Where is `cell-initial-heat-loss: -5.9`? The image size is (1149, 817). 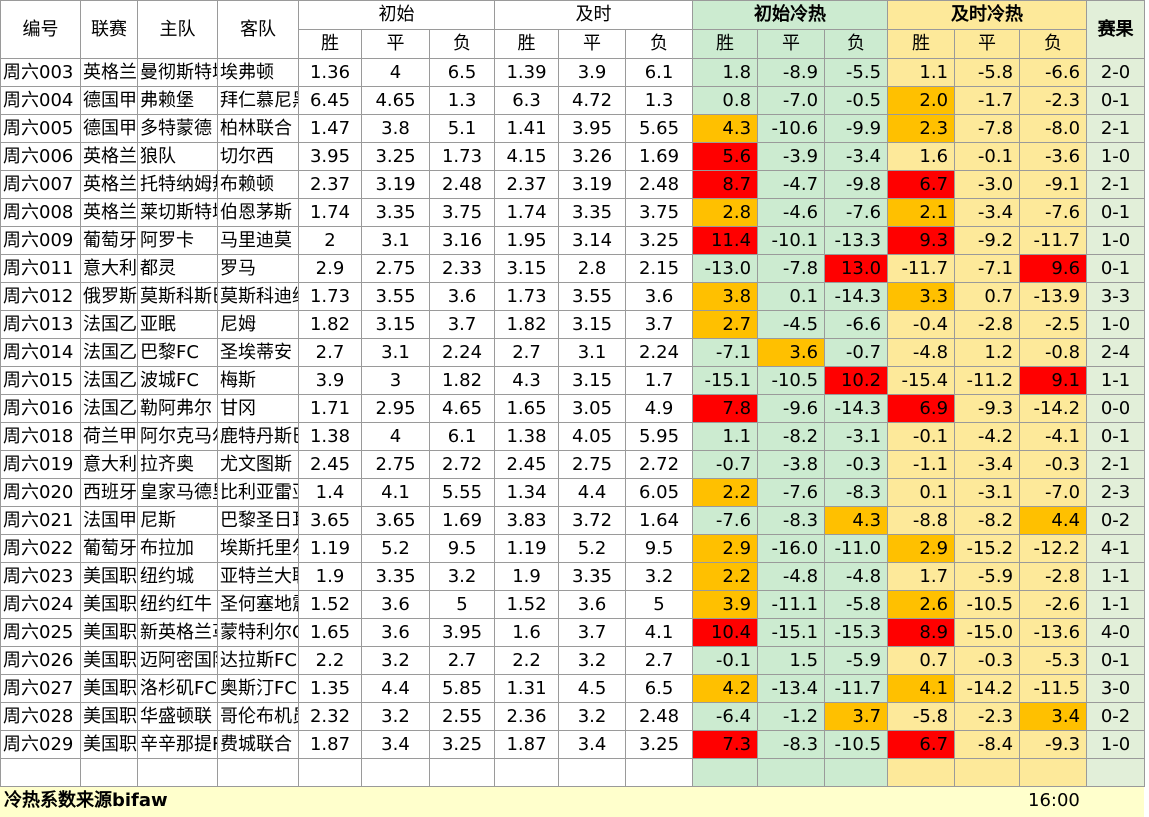
cell-initial-heat-loss: -5.9 is located at coordinates (856, 660).